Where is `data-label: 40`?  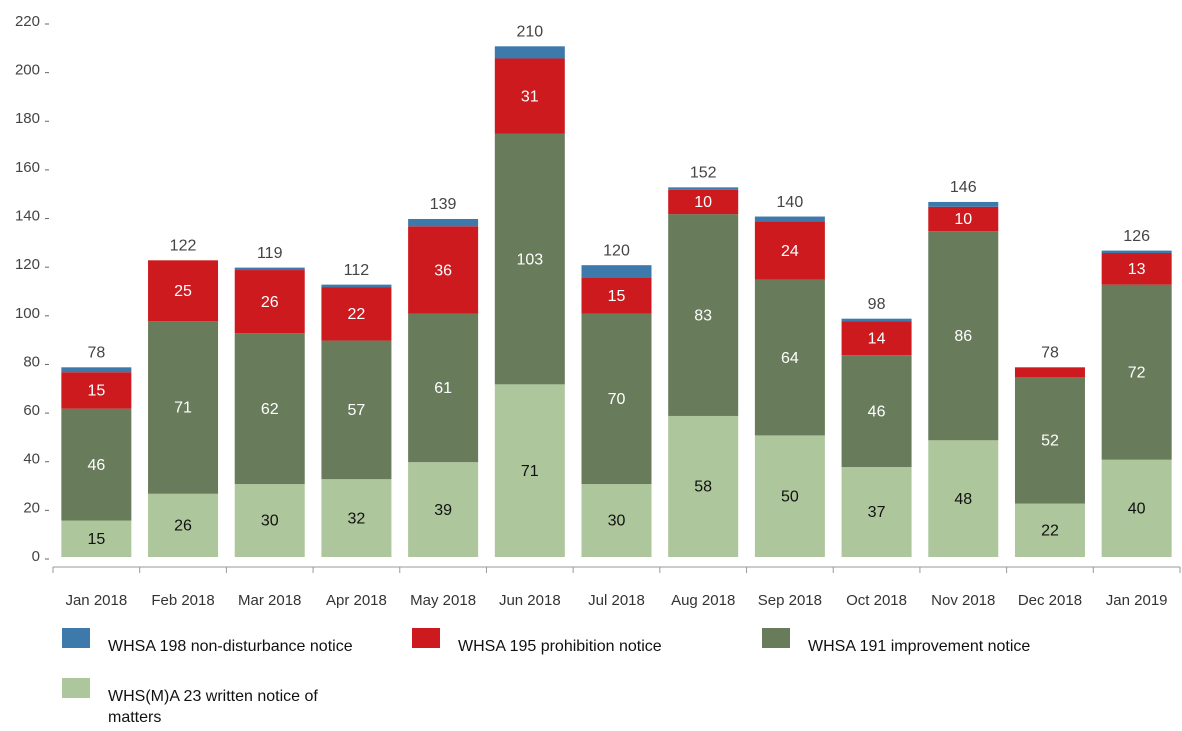 data-label: 40 is located at coordinates (1137, 509).